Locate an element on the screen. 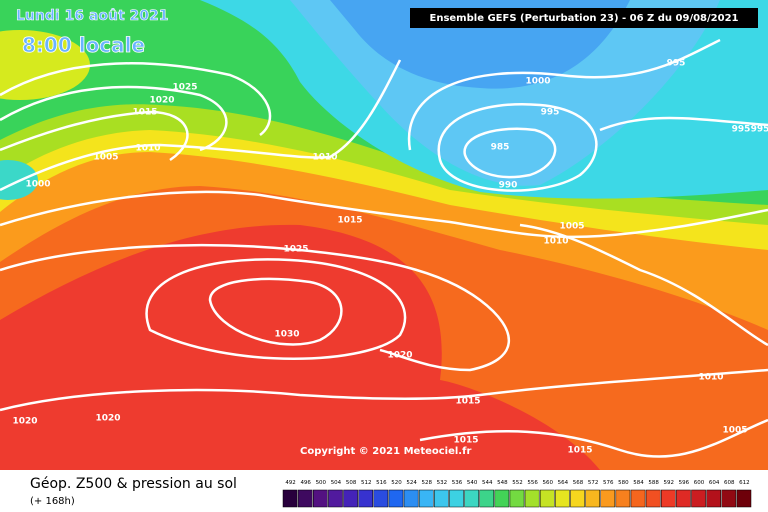  legend-tick: 532 is located at coordinates (442, 483).